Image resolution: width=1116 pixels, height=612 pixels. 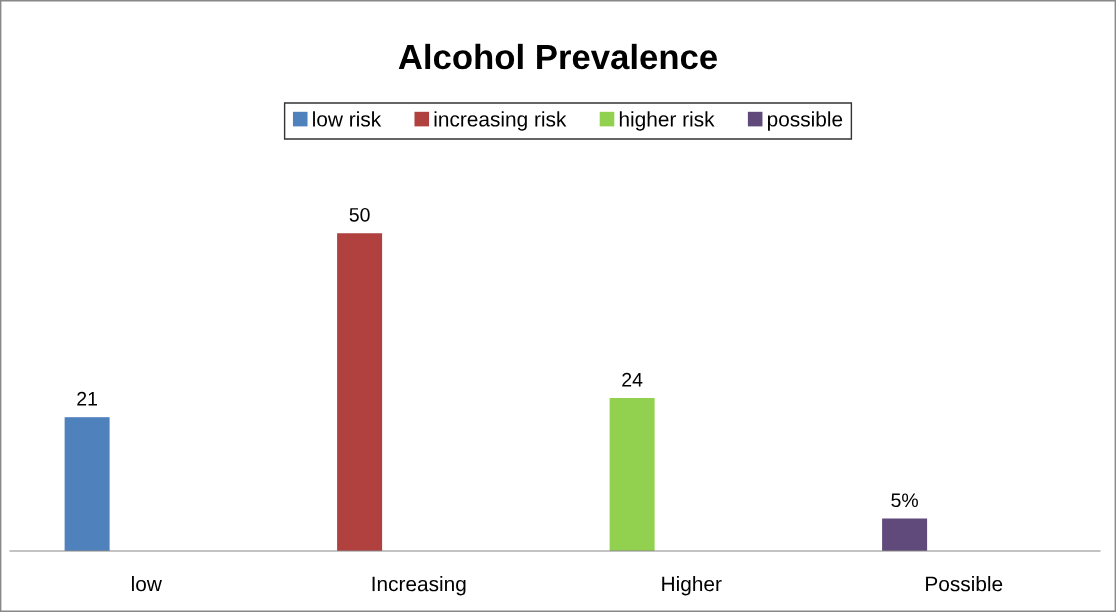 I want to click on data-label: 5%, so click(x=904, y=500).